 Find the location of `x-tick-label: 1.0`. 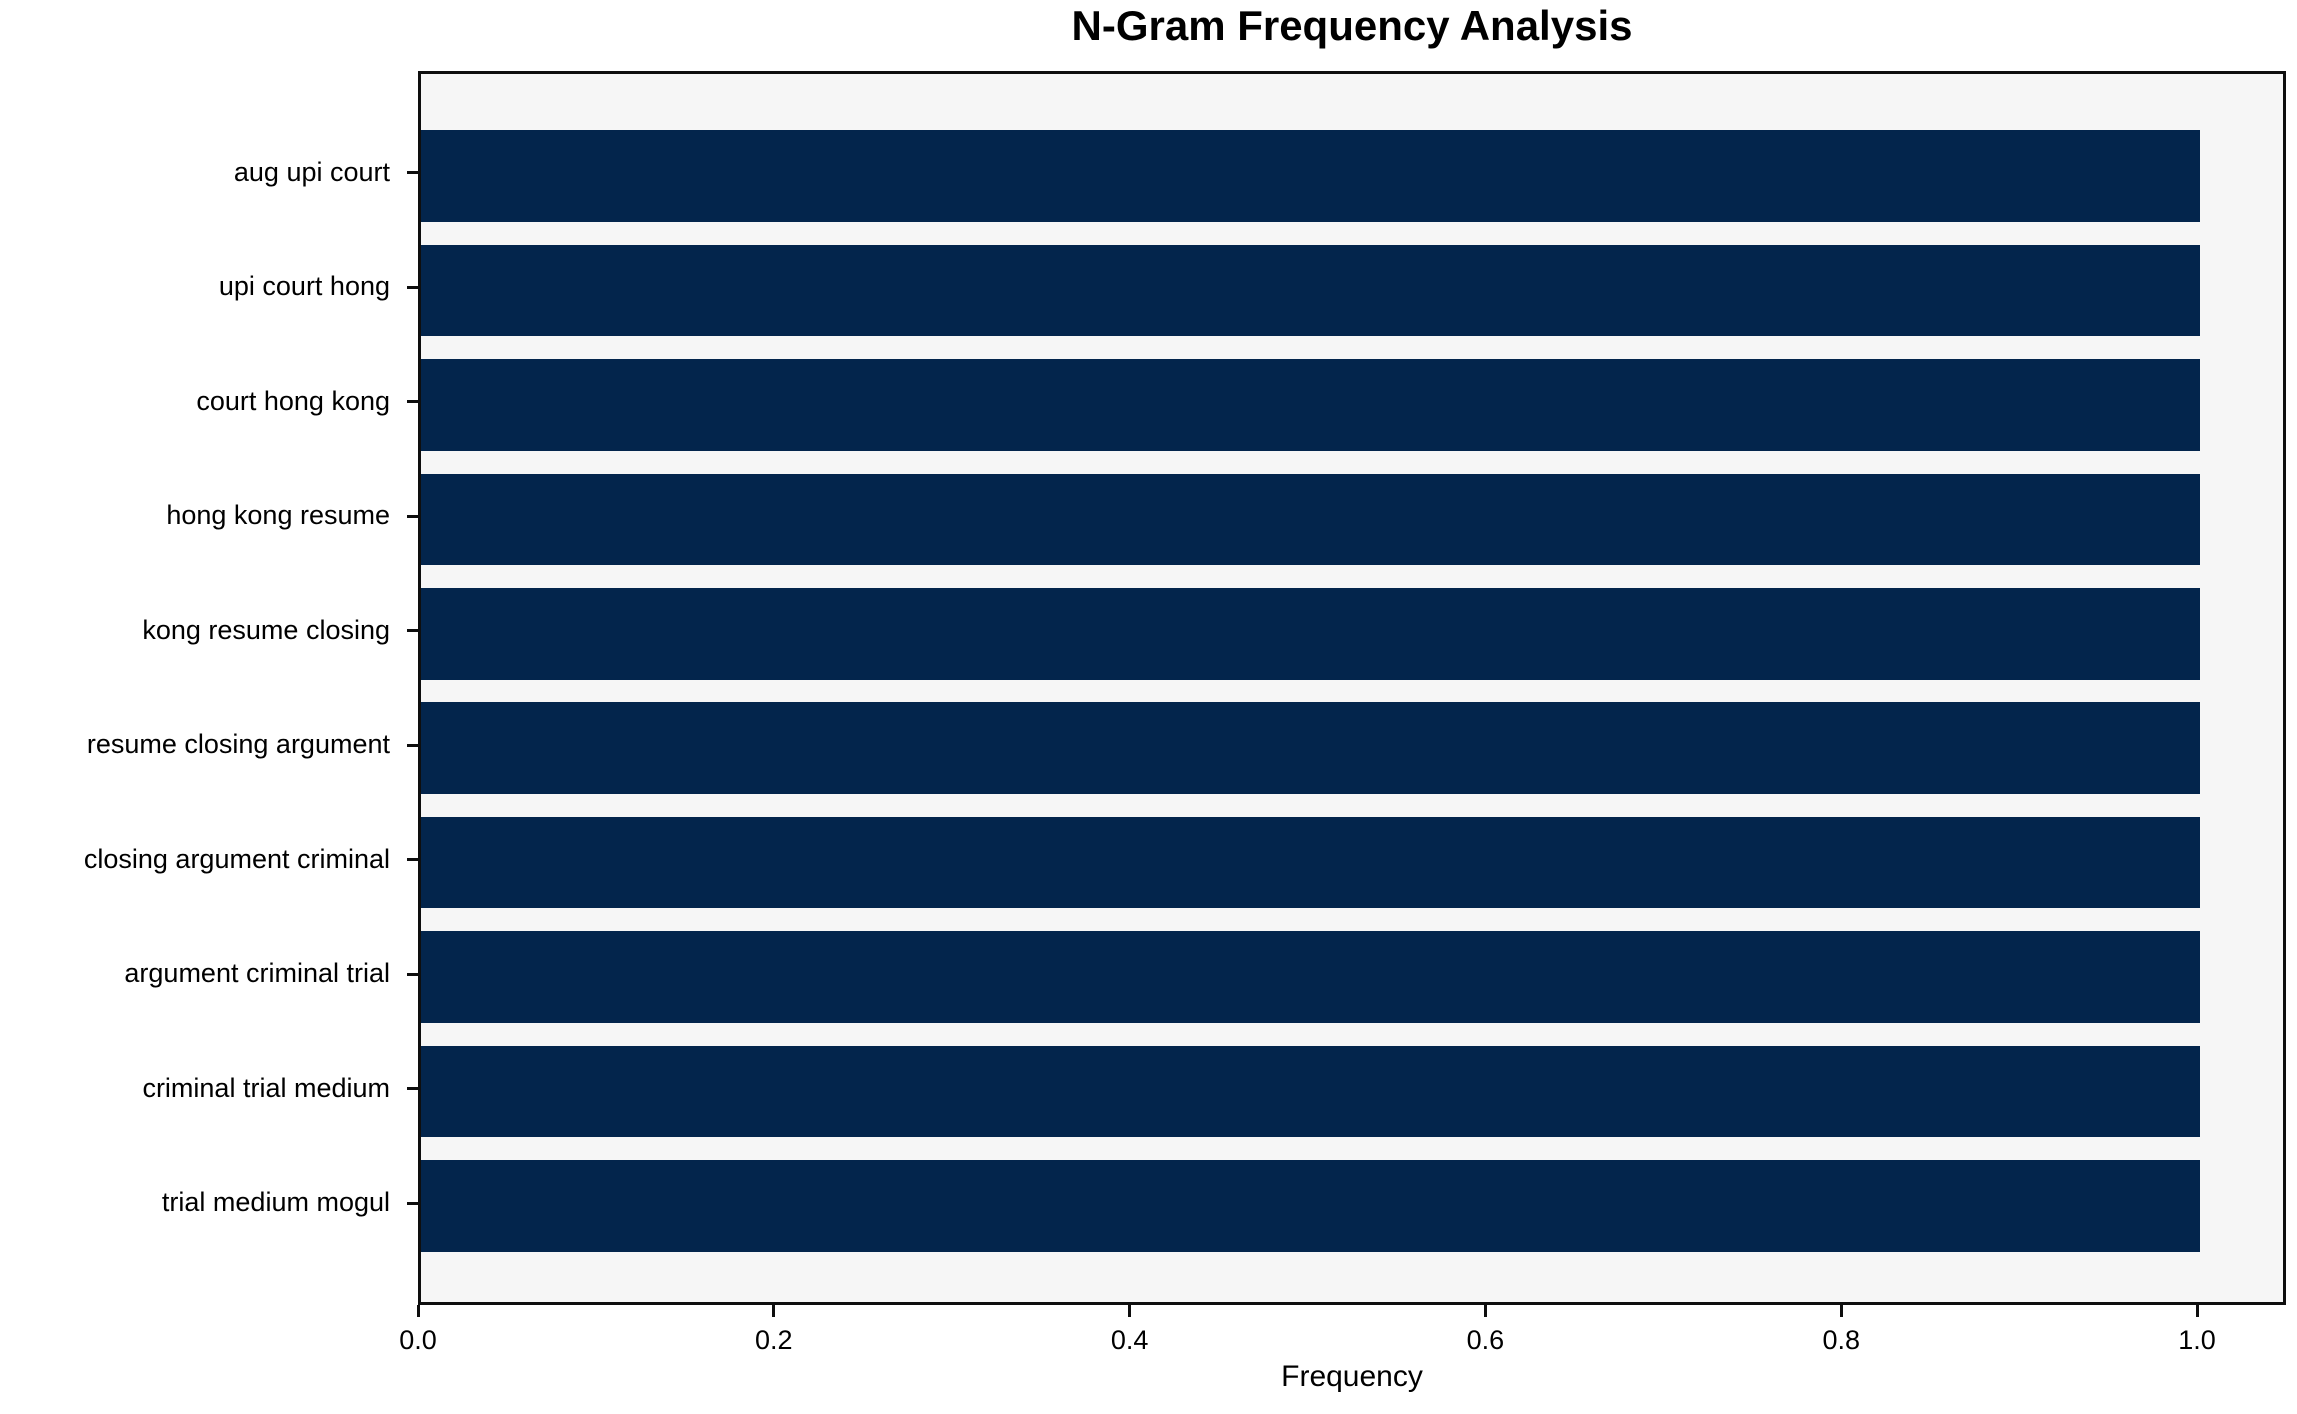

x-tick-label: 1.0 is located at coordinates (2197, 1340).